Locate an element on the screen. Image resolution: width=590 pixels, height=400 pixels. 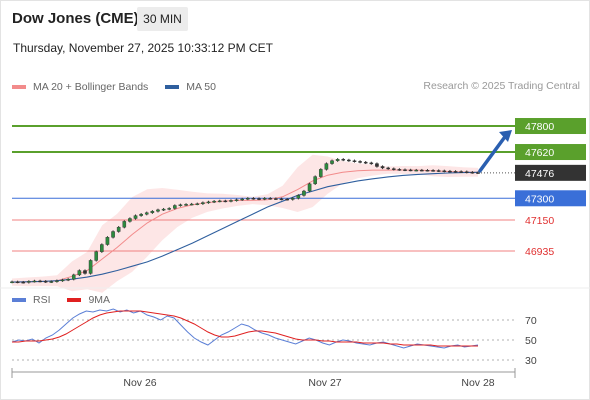
price-legend: MA 20 + Bollinger Bands MA 50 is located at coordinates (121, 86).